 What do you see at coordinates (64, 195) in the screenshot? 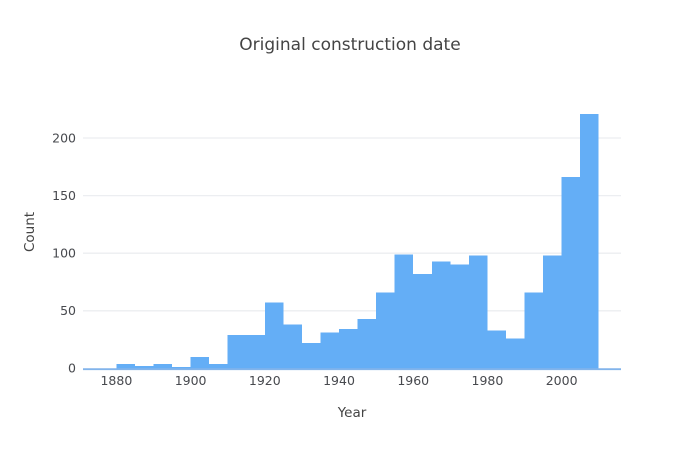
I see `y-tick-label: 150` at bounding box center [64, 195].